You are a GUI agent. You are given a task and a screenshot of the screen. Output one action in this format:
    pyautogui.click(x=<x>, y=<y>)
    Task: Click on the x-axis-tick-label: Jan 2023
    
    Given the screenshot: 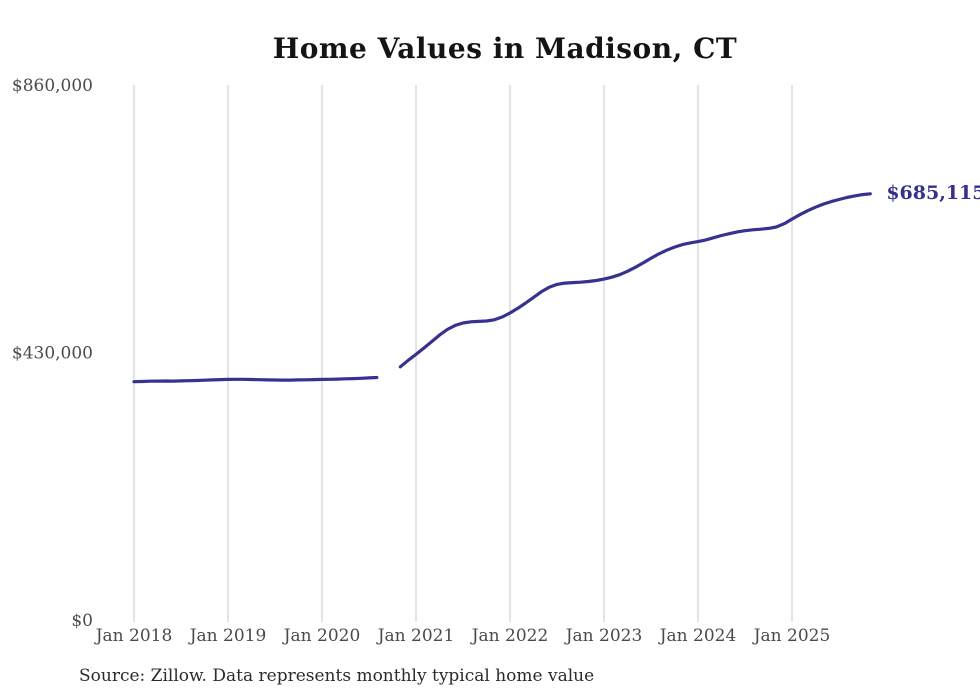 What is the action you would take?
    pyautogui.click(x=603, y=636)
    